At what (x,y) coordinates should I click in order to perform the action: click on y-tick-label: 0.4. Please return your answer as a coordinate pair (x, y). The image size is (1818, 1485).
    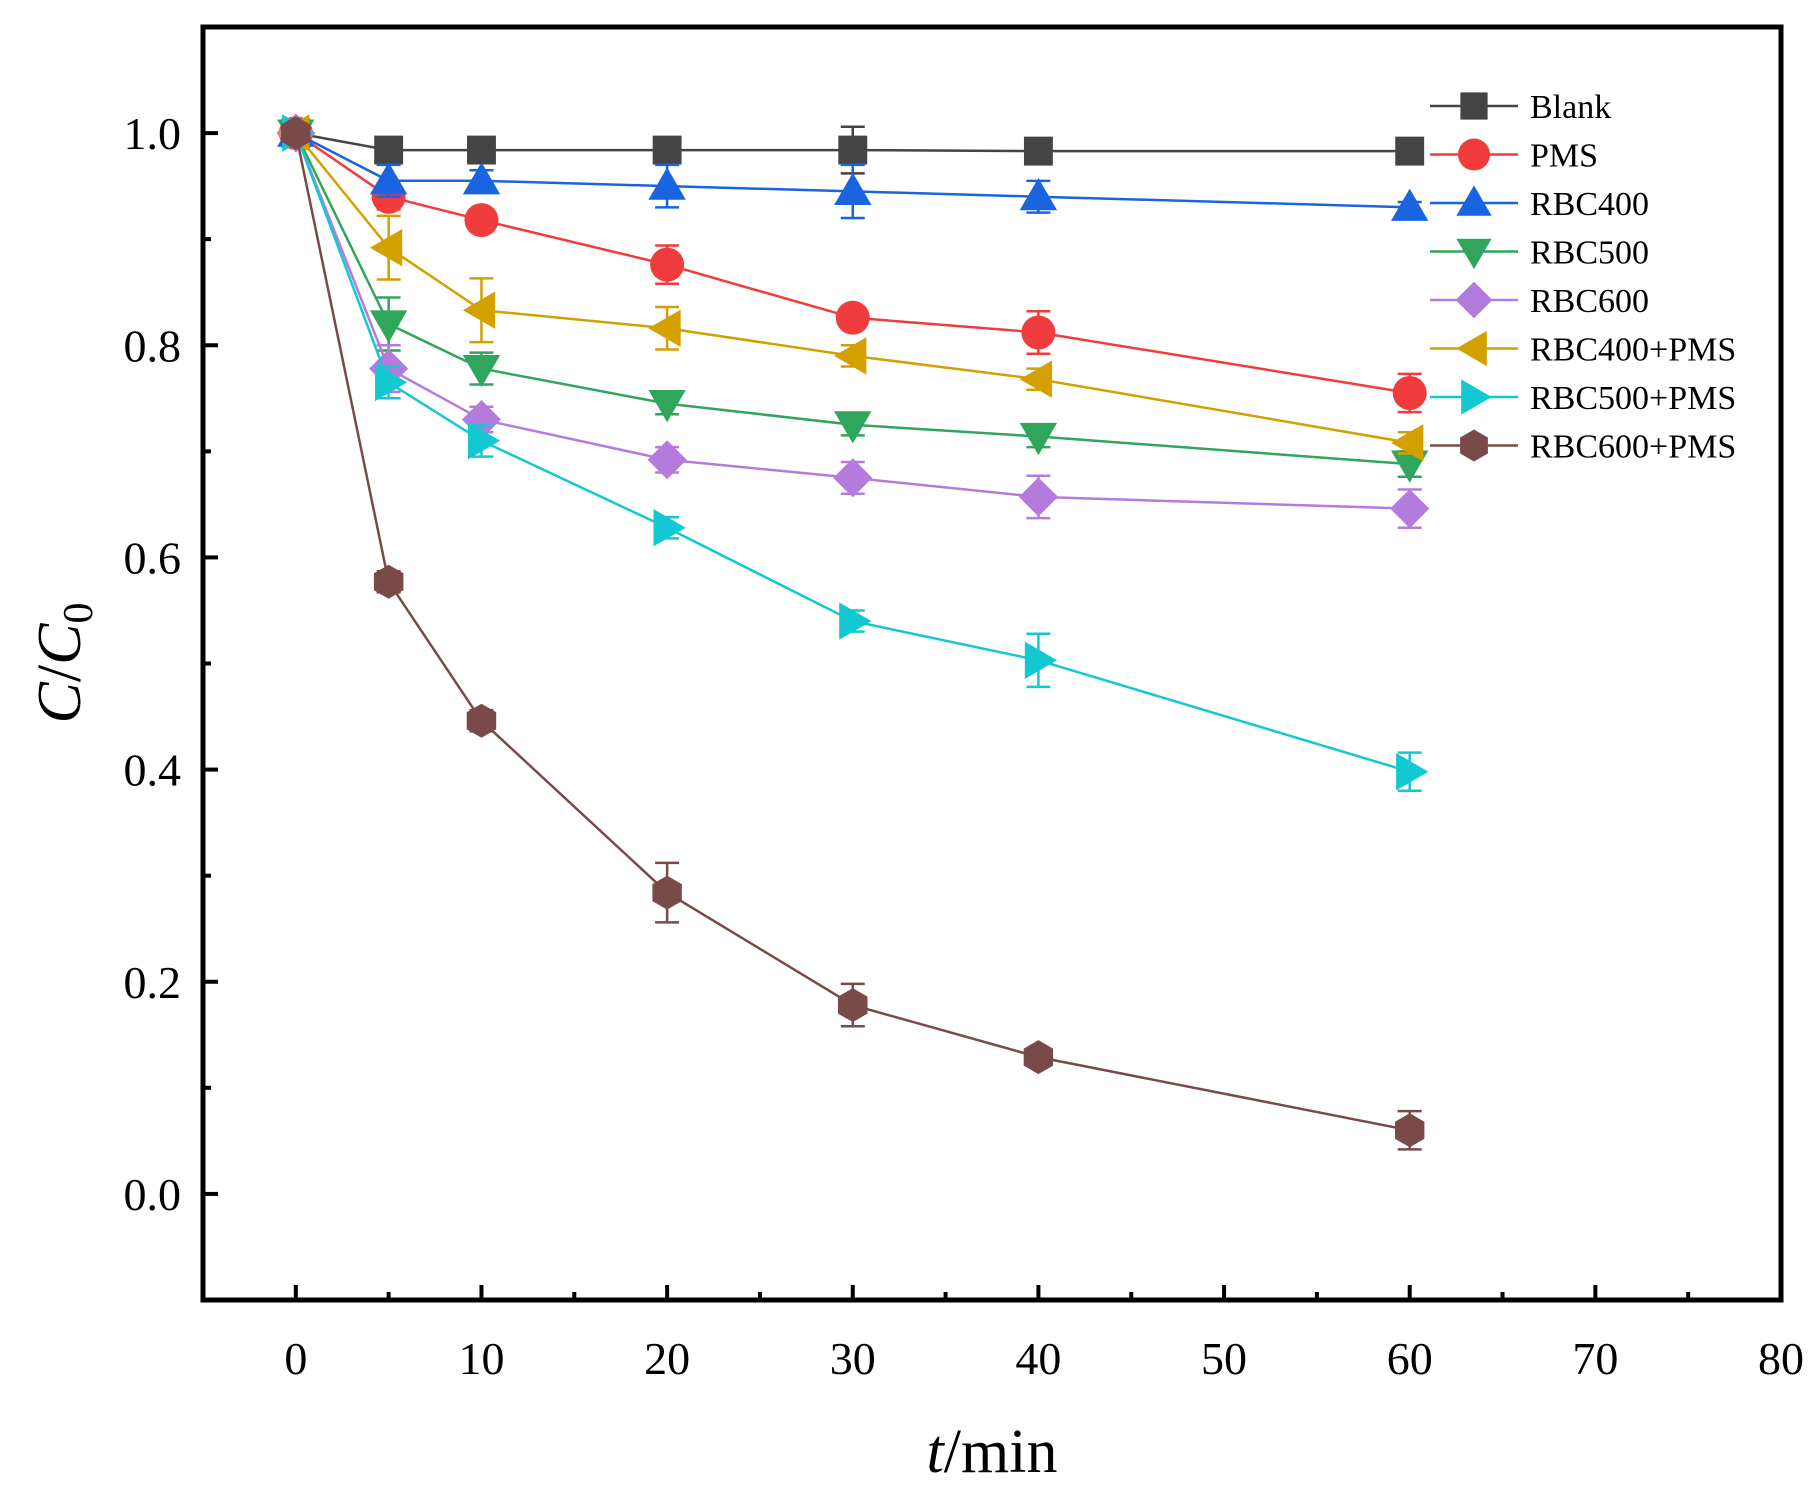
    Looking at the image, I should click on (153, 770).